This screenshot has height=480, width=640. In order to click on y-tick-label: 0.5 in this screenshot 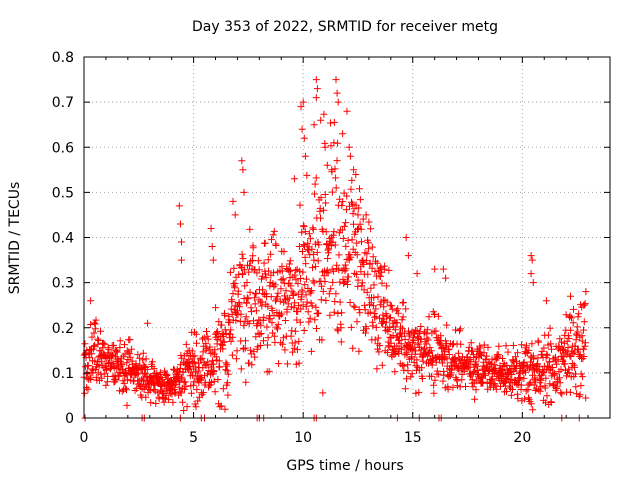, I will do `click(63, 193)`.